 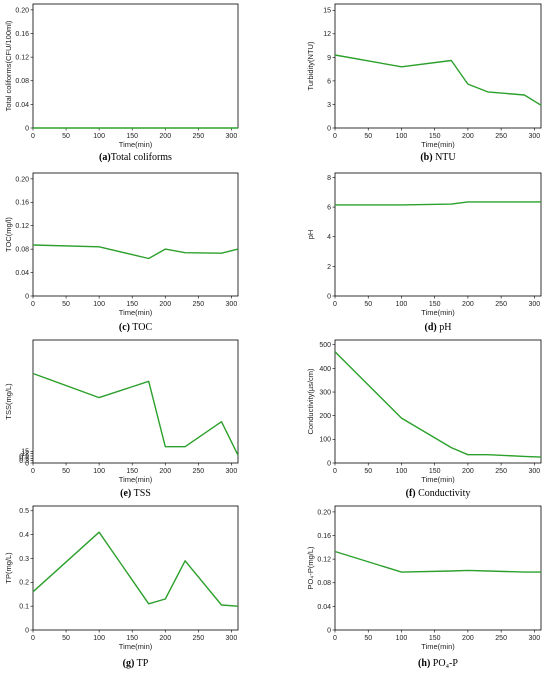 I want to click on y-tick-label: 0.1, so click(x=24, y=607).